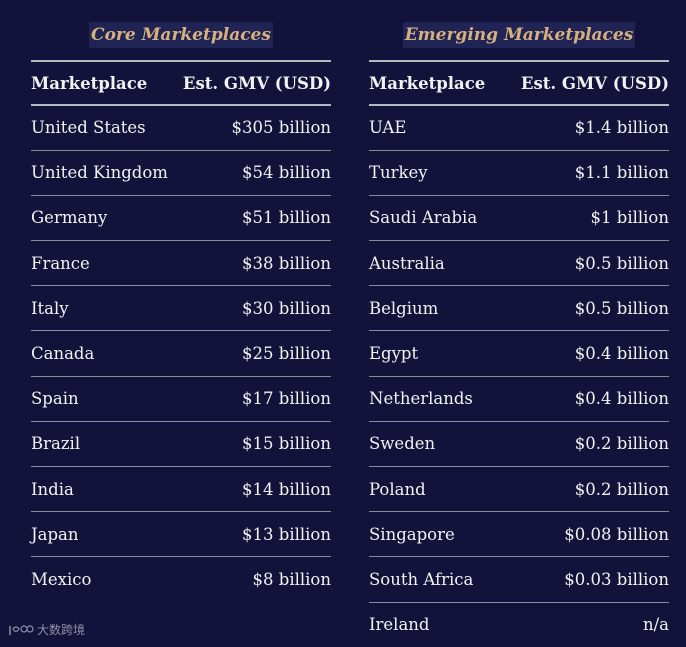 The height and width of the screenshot is (647, 686). I want to click on table-row: South Africa $0.03 billion, so click(519, 580).